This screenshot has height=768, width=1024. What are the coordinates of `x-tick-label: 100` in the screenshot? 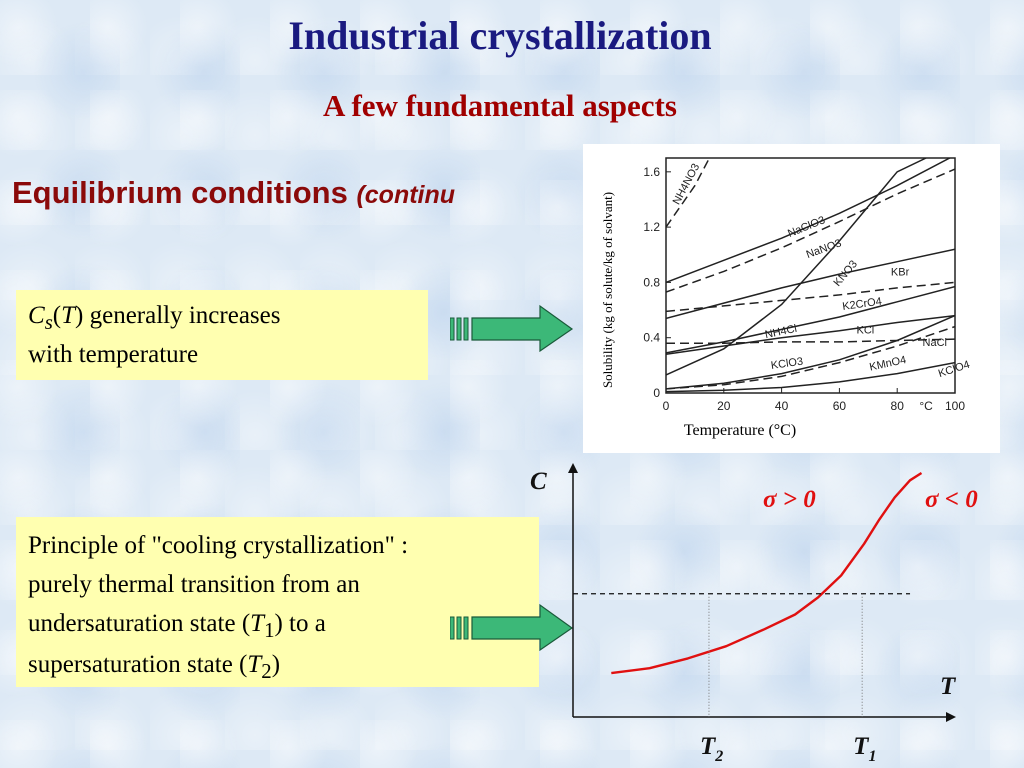 It's located at (955, 406).